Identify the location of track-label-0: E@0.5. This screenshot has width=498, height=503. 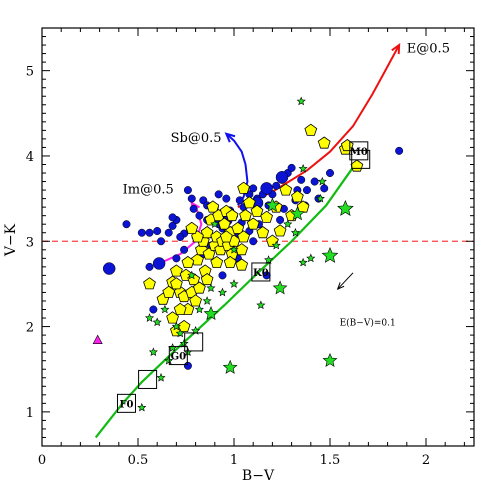
(428, 49).